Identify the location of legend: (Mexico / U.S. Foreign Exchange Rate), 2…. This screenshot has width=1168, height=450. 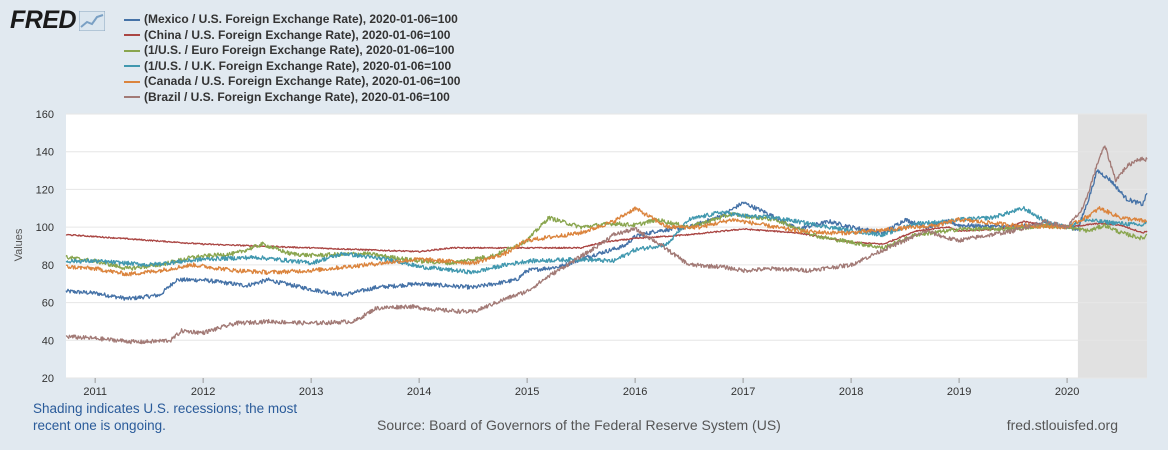
(292, 58).